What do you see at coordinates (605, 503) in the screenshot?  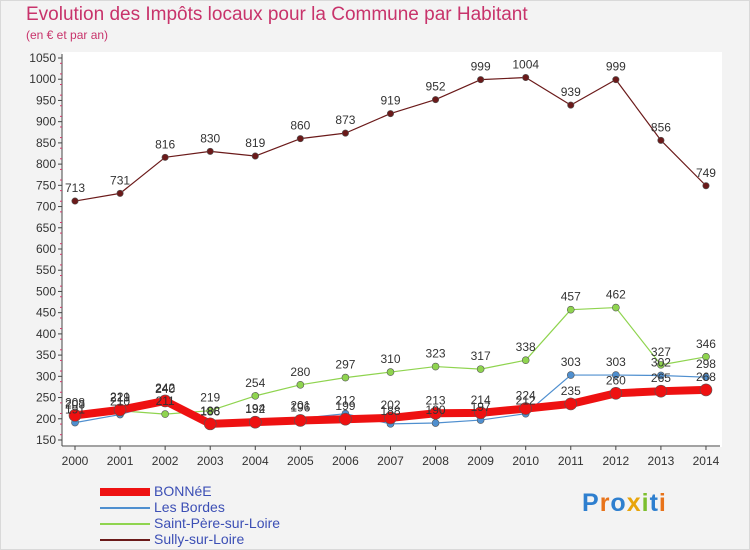 I see `logo-letter: r` at bounding box center [605, 503].